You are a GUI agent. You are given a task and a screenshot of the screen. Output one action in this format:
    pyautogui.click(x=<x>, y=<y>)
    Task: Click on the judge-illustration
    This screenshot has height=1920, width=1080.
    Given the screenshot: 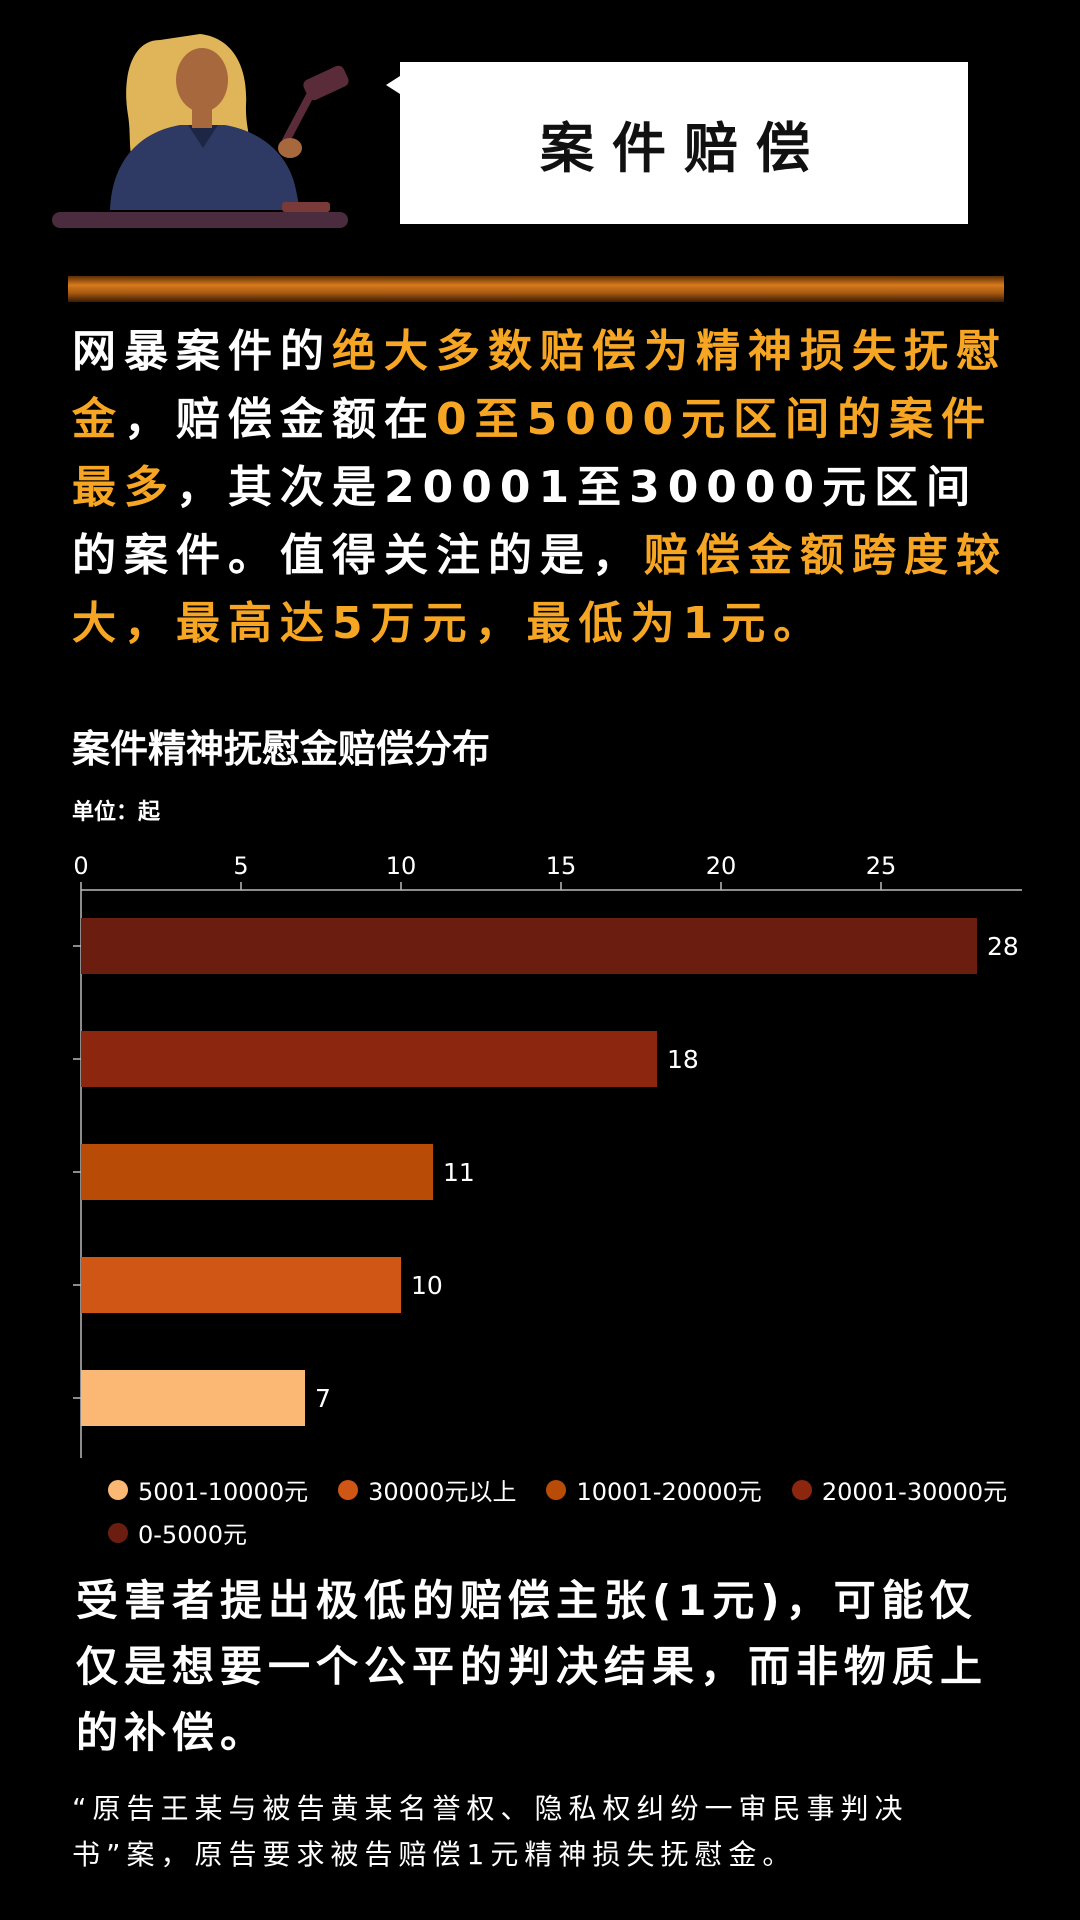 What is the action you would take?
    pyautogui.click(x=200, y=131)
    